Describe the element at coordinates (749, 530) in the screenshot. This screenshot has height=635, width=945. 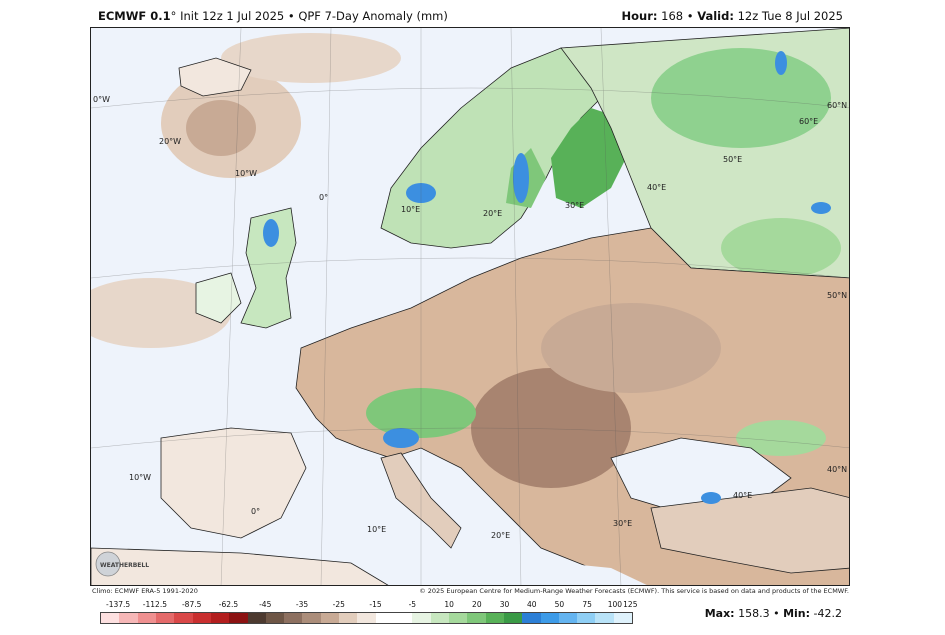
I see `anatolia` at that location.